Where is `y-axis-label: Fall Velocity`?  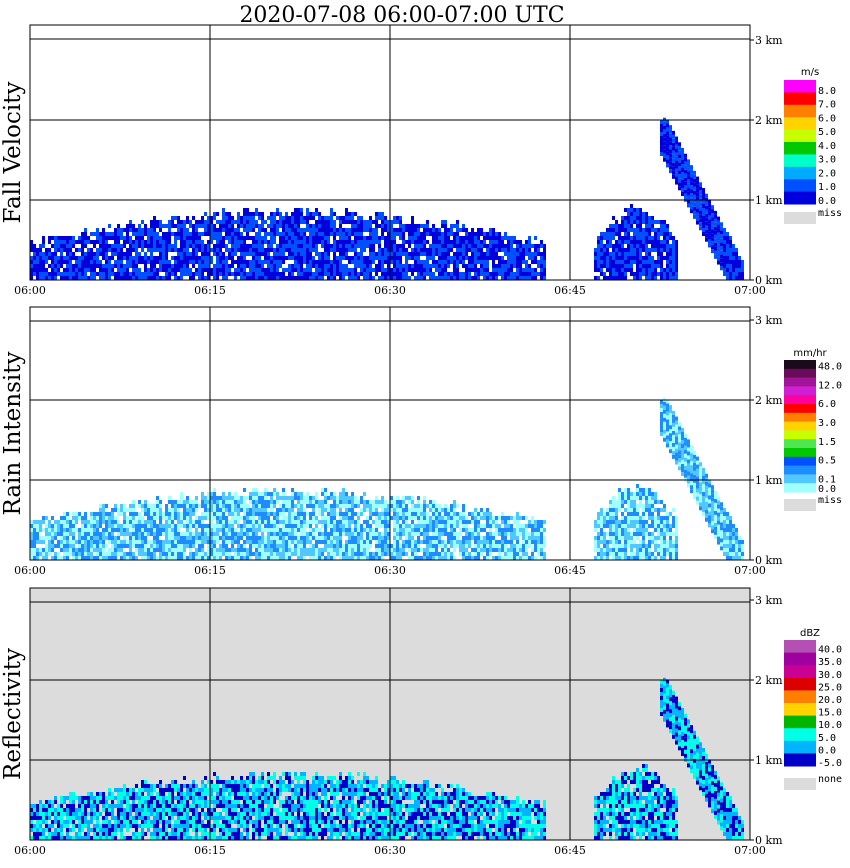
y-axis-label: Fall Velocity is located at coordinates (13, 153).